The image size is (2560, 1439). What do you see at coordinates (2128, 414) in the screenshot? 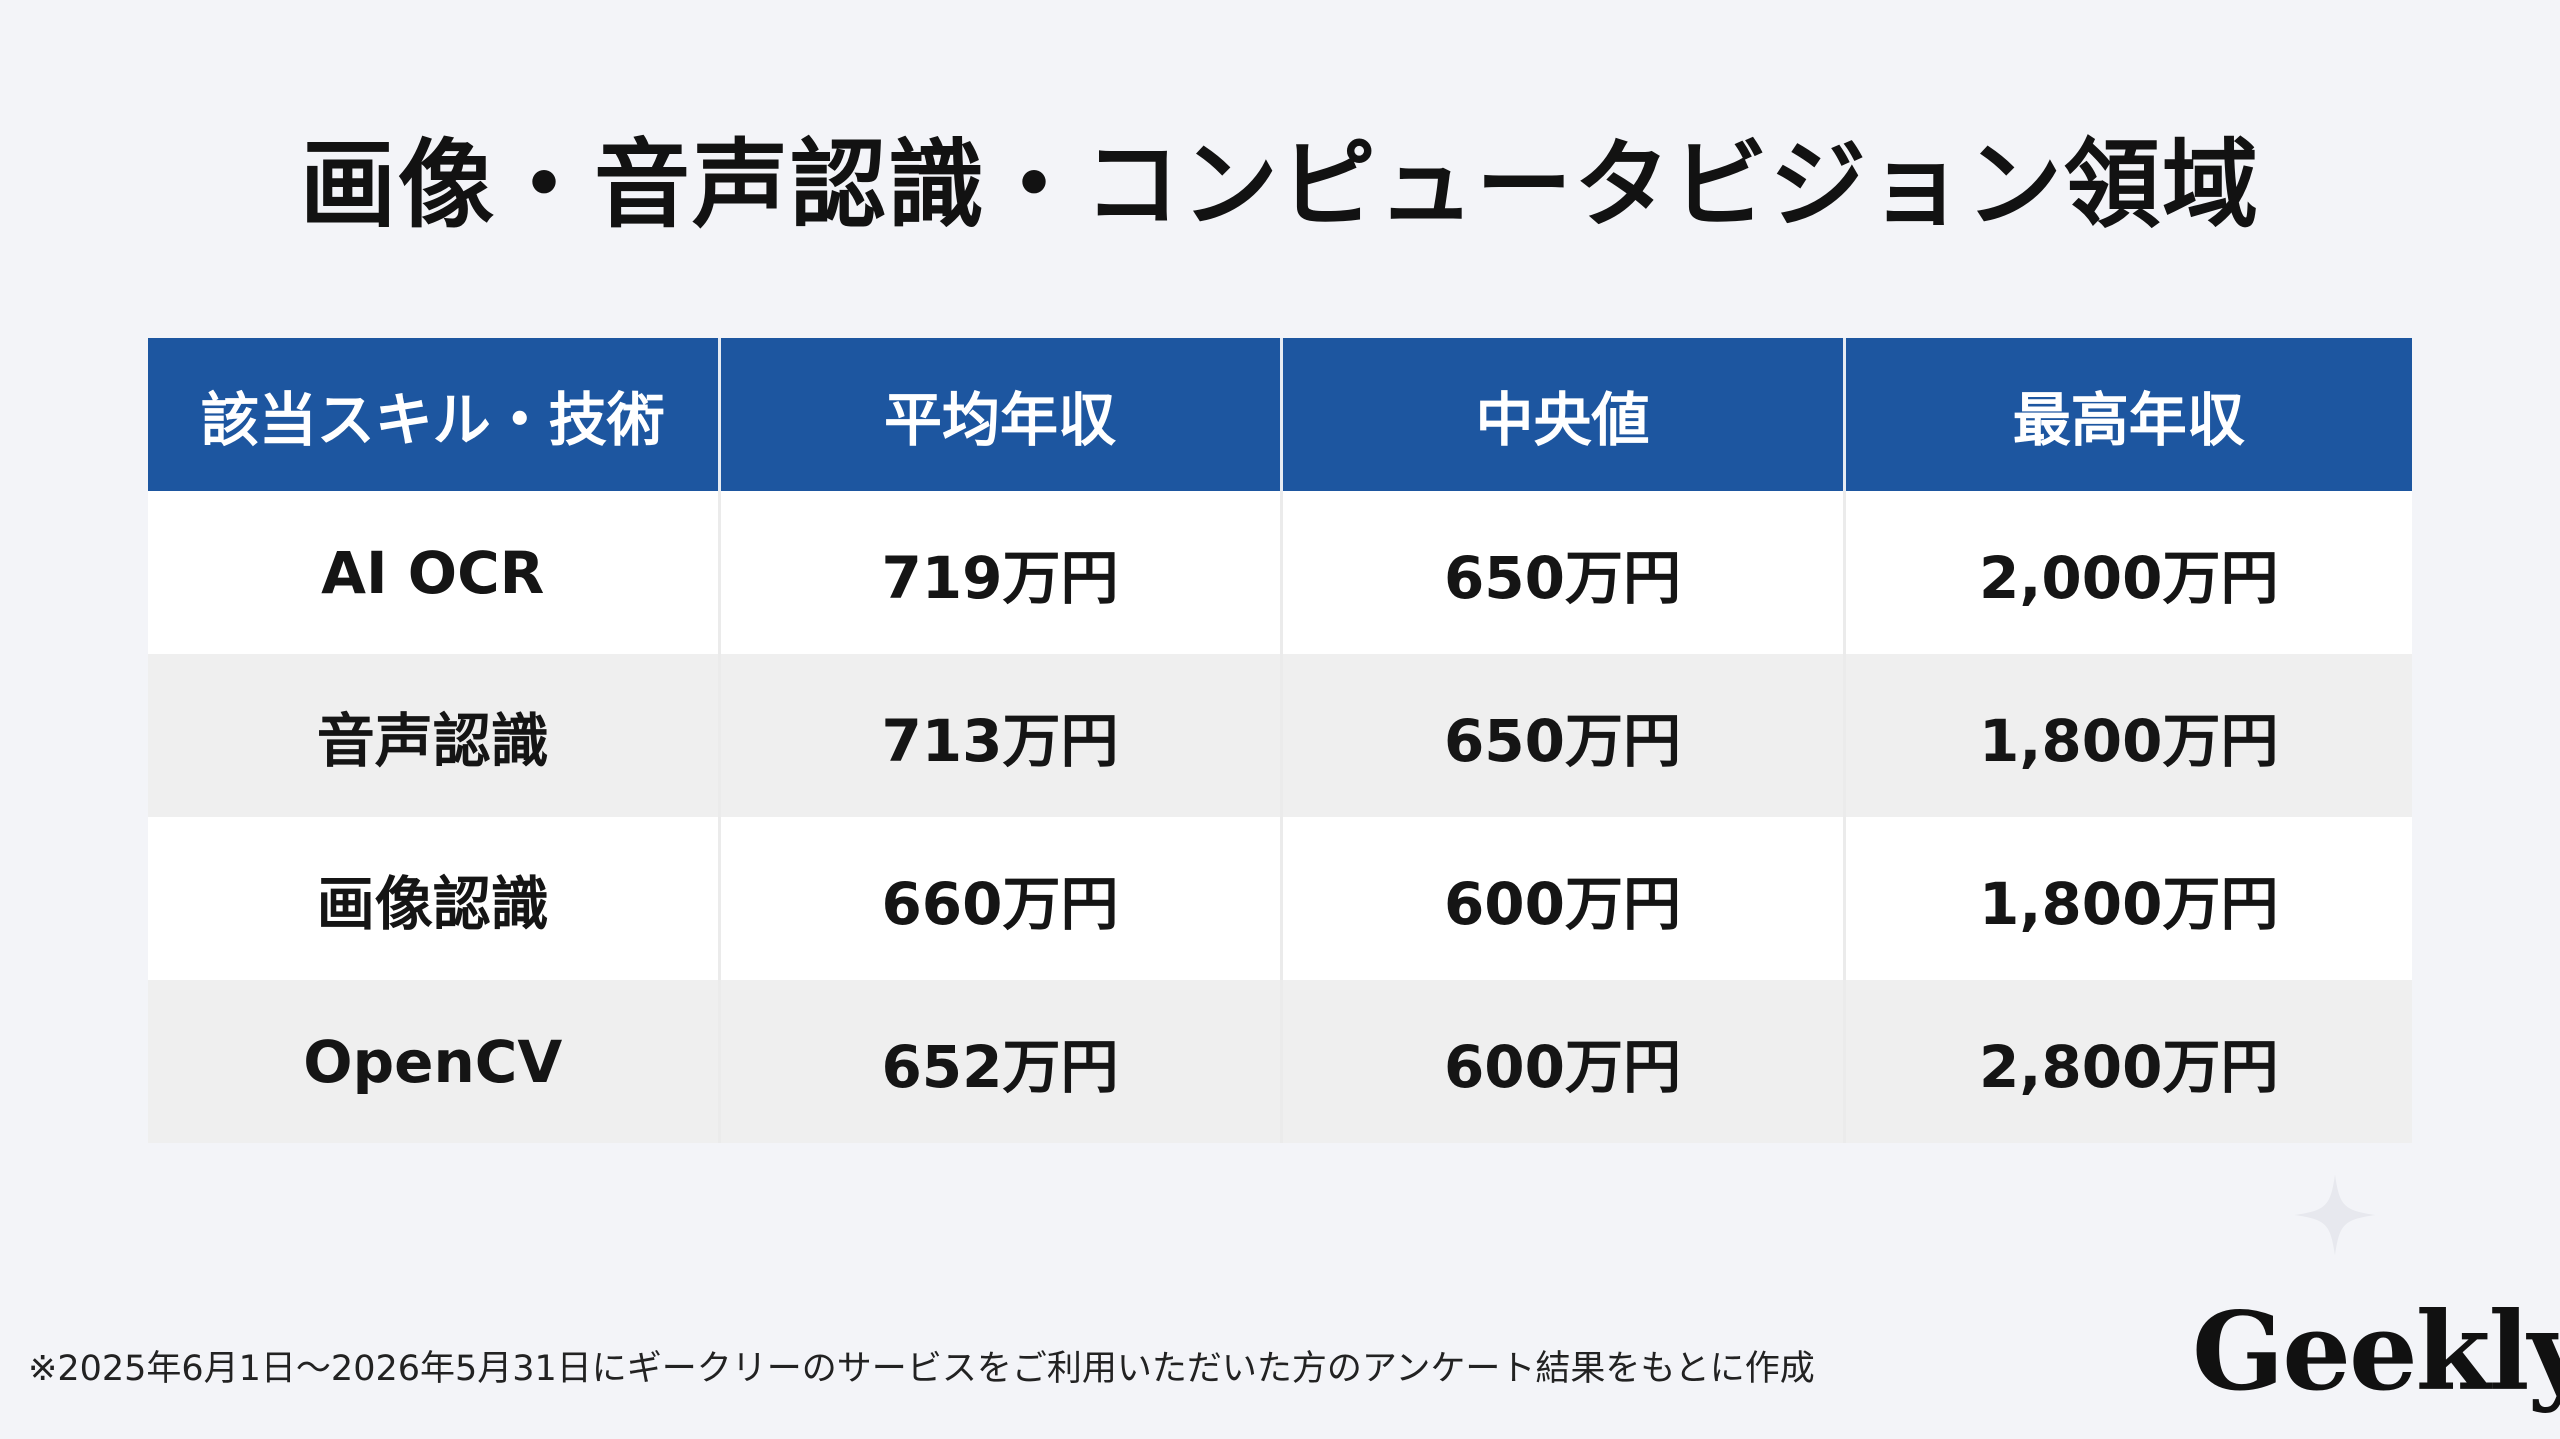
I see `header-max-salary: 最高年収` at bounding box center [2128, 414].